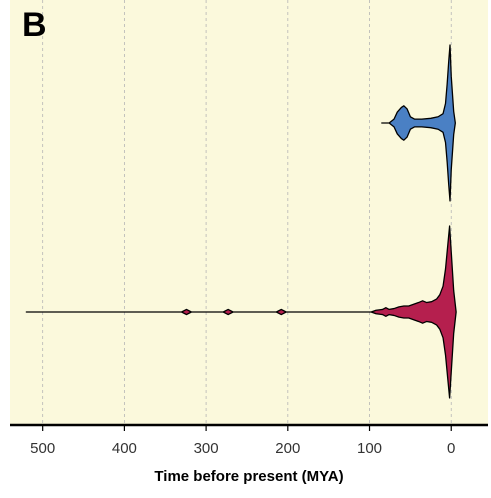  I want to click on panel-label: B, so click(34, 25).